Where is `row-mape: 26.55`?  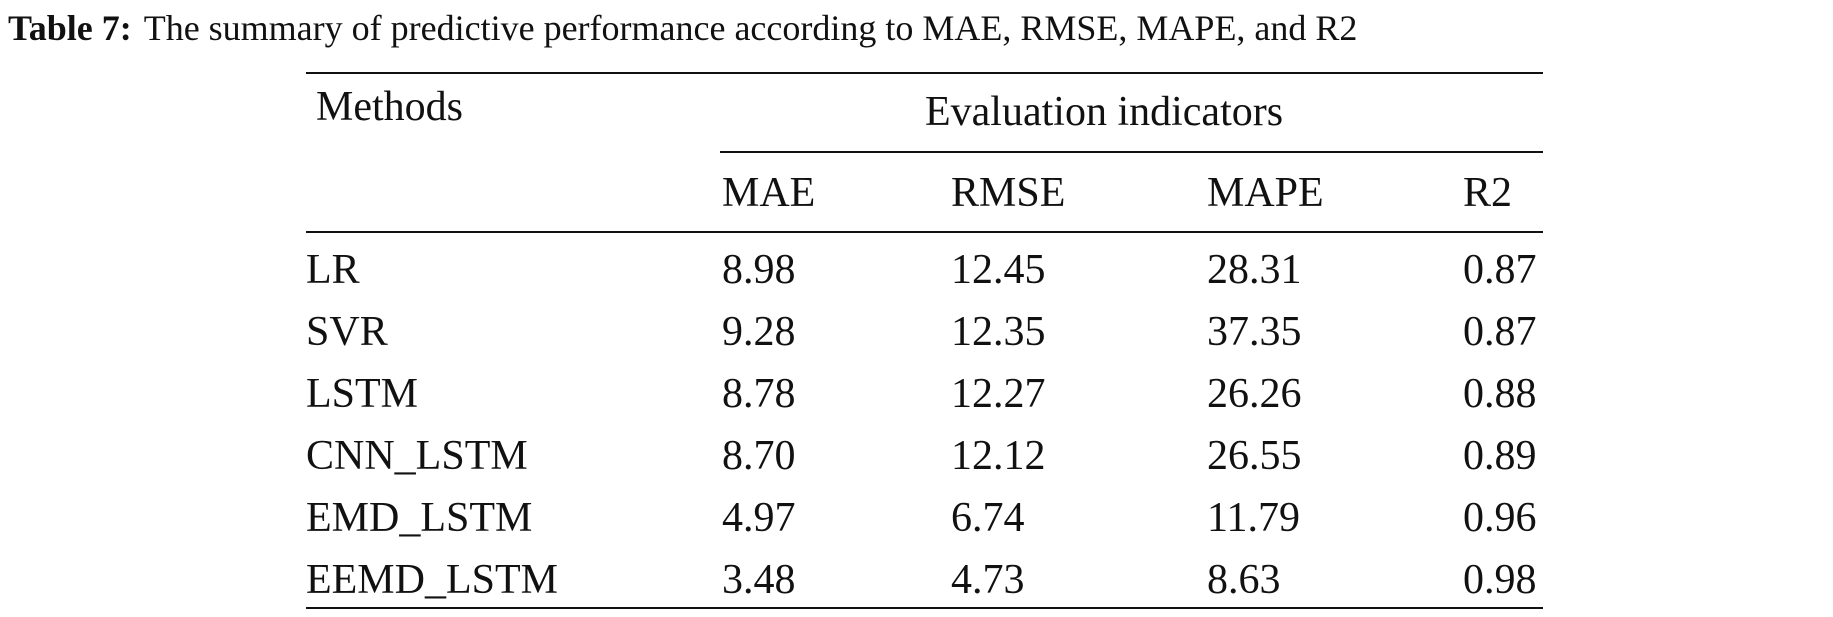
row-mape: 26.55 is located at coordinates (1254, 456).